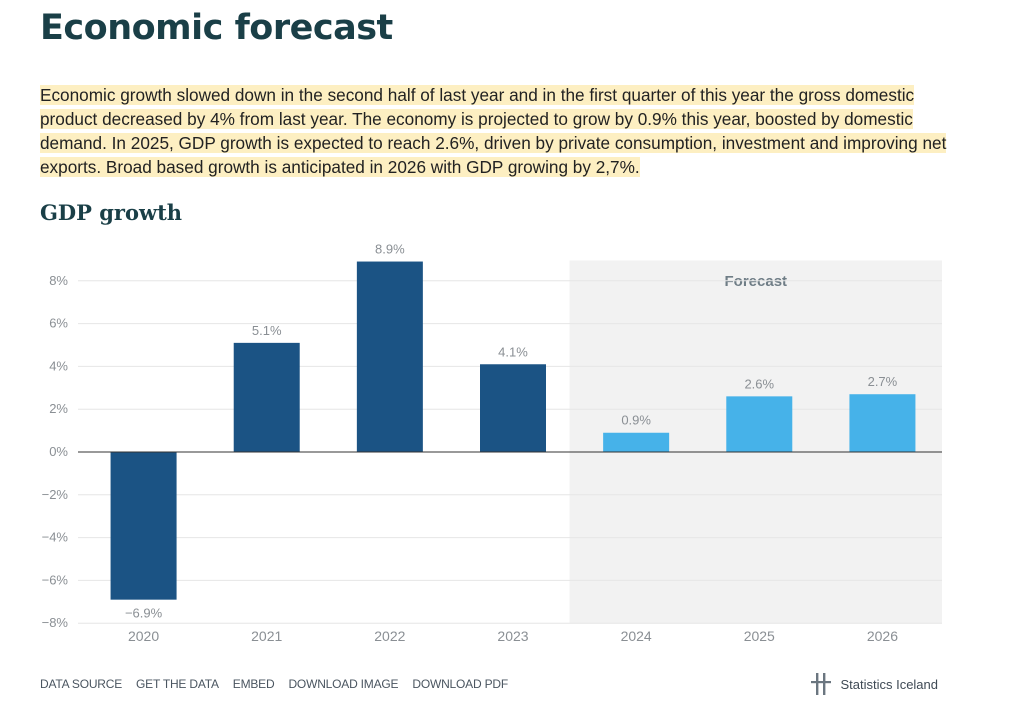 This screenshot has height=716, width=1012. I want to click on y-tick-label: 0%, so click(58, 451).